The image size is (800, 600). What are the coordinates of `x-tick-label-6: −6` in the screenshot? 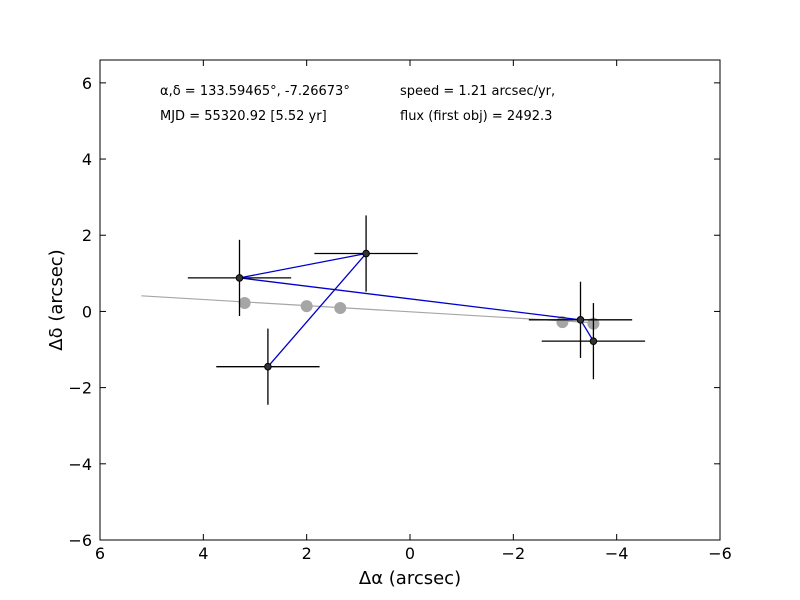 It's located at (720, 553).